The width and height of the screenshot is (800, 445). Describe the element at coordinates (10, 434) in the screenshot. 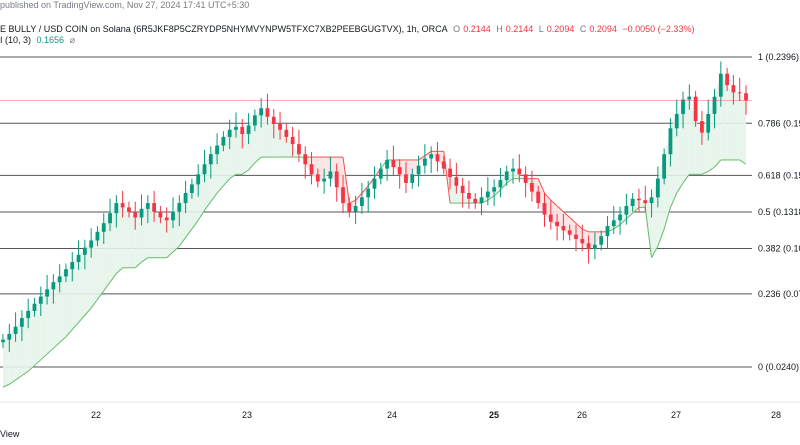

I see `footer-view-link: View` at that location.